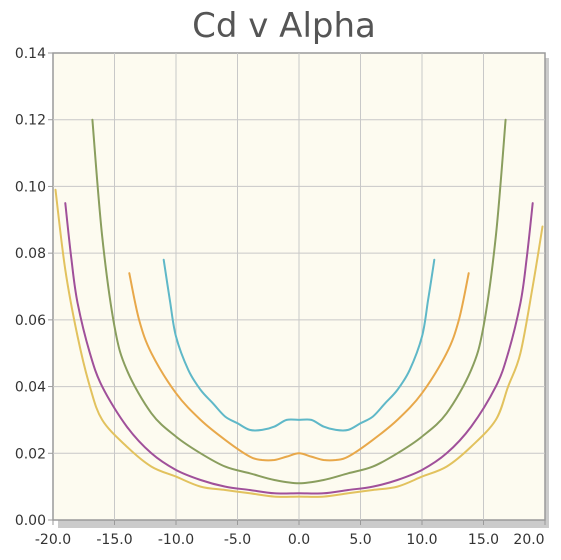  I want to click on chart-title: Cd v Alpha, so click(284, 26).